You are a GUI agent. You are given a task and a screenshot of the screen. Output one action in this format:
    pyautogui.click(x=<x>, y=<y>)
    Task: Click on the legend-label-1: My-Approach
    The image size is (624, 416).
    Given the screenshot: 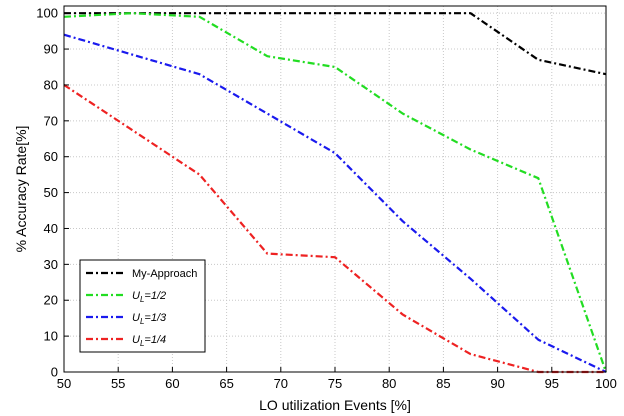 What is the action you would take?
    pyautogui.click(x=164, y=274)
    